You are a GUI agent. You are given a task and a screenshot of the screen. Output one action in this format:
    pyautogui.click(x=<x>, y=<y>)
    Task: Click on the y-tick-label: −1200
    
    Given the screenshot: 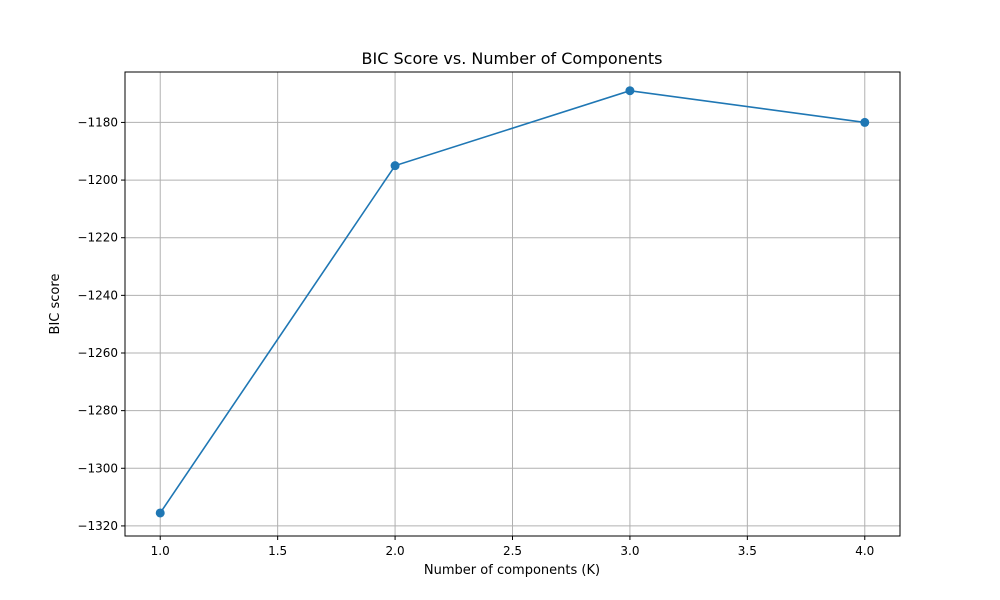 What is the action you would take?
    pyautogui.click(x=97, y=180)
    